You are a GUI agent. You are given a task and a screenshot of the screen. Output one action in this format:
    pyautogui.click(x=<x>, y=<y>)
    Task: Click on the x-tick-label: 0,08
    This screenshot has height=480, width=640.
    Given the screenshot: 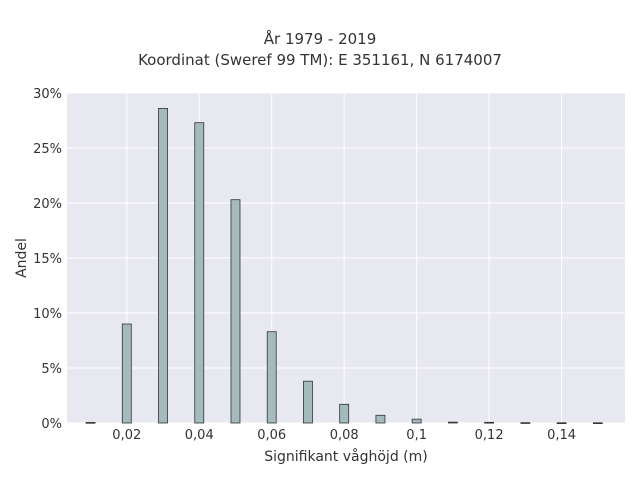 What is the action you would take?
    pyautogui.click(x=344, y=435)
    